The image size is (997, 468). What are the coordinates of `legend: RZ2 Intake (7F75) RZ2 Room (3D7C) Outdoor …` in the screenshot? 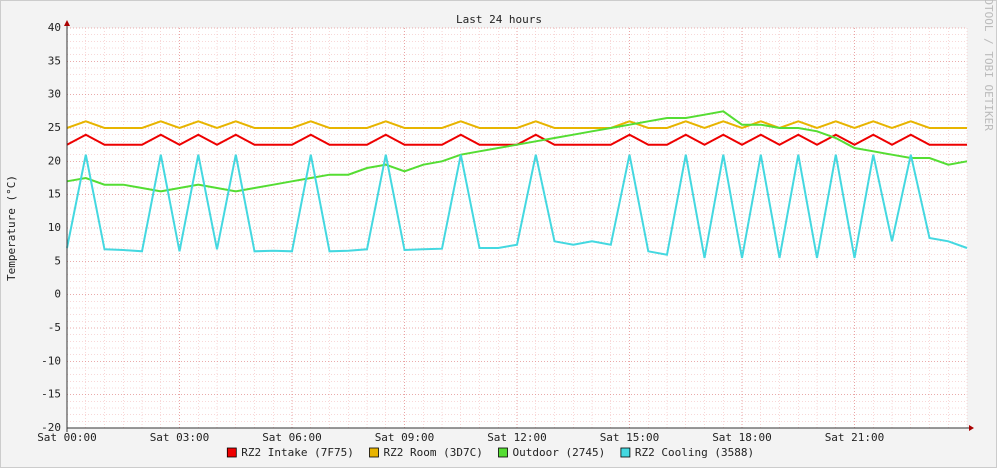 It's located at (490, 452).